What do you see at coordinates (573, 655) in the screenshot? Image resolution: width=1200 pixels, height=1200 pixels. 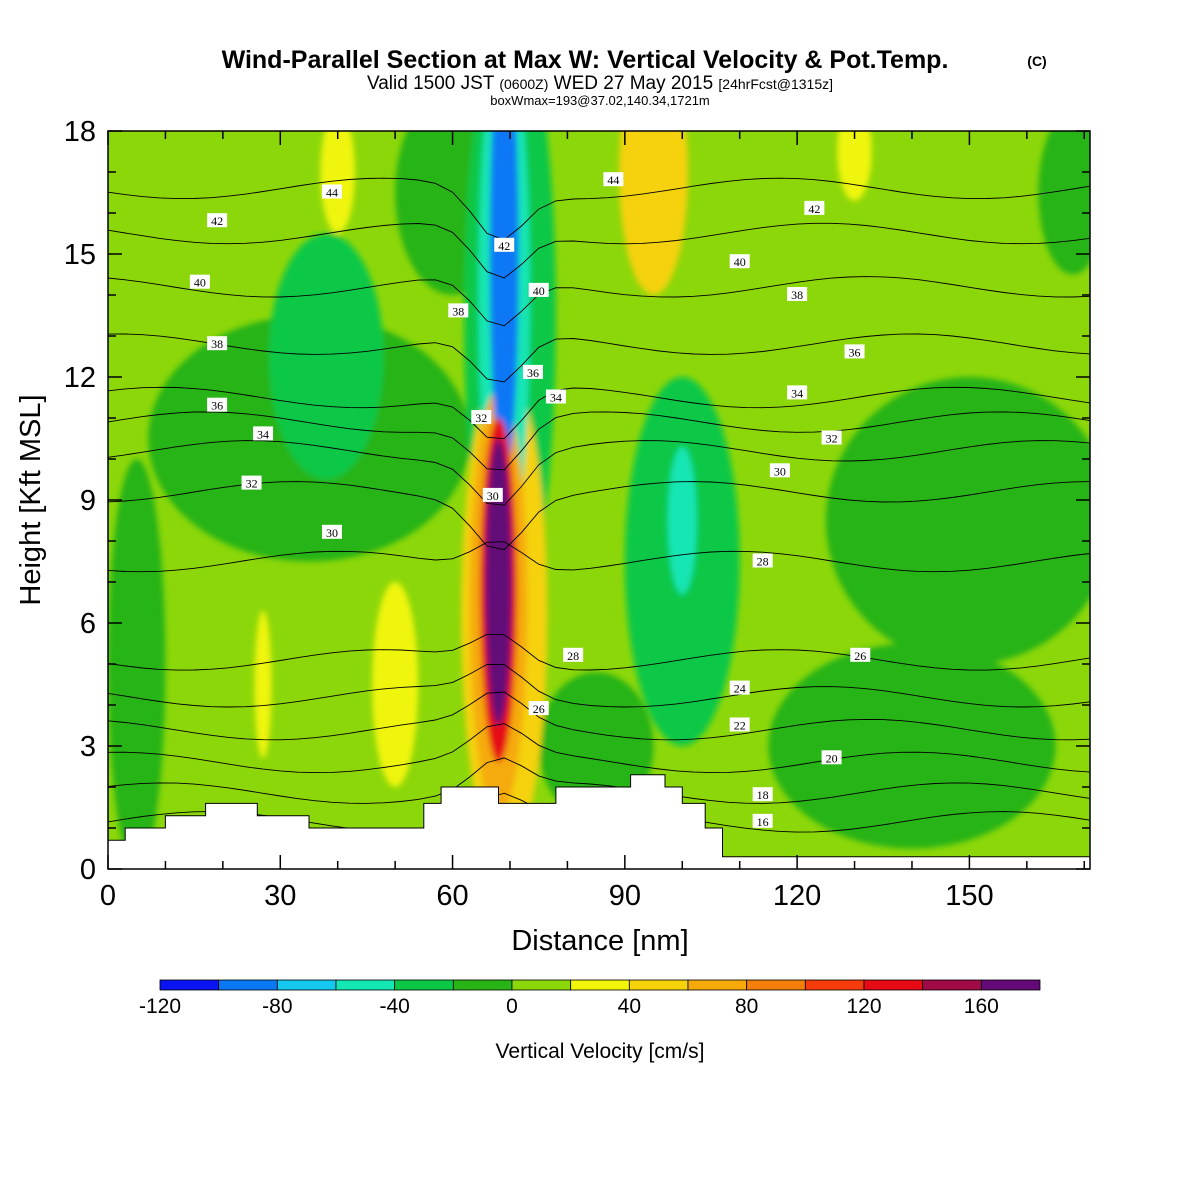 I see `theta-label: 28` at bounding box center [573, 655].